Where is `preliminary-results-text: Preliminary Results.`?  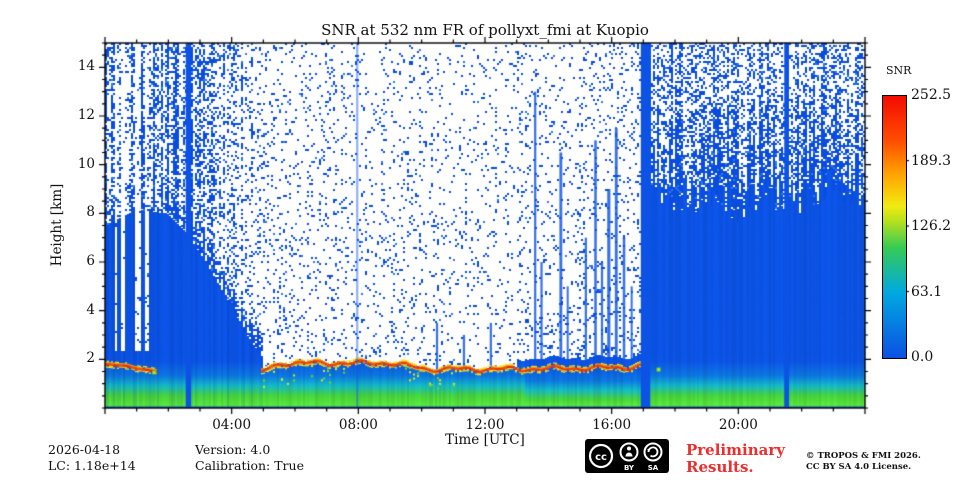 preliminary-results-text: Preliminary Results. is located at coordinates (735, 458).